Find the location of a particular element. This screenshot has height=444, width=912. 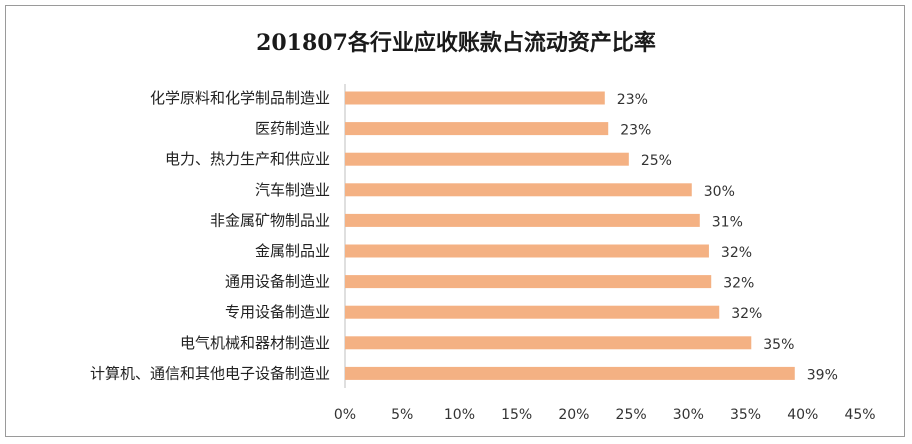

x-tick-label: 25% is located at coordinates (631, 415).